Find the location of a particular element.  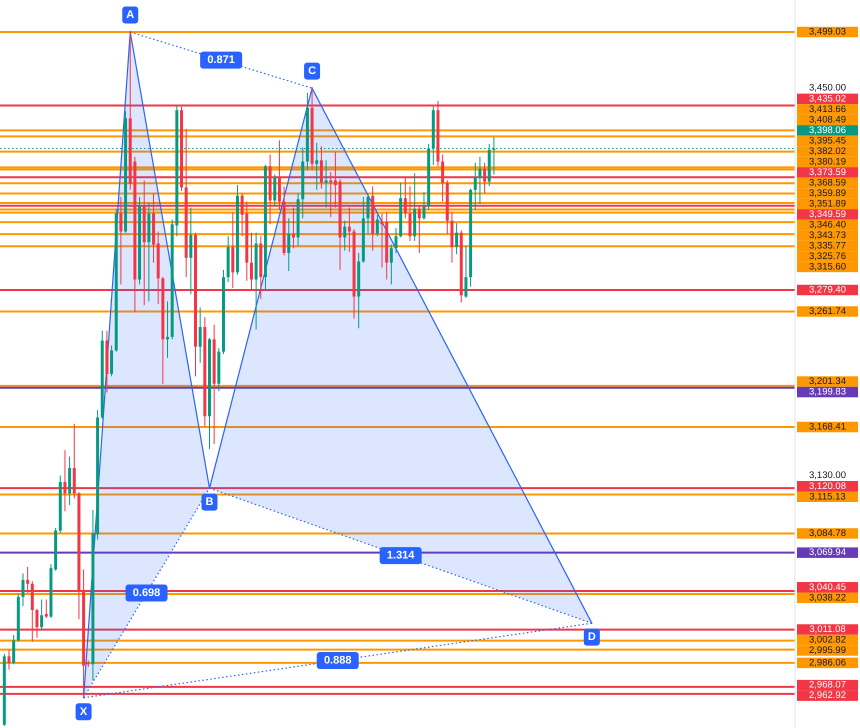

ref-line-label: 3,398.06 is located at coordinates (827, 130).